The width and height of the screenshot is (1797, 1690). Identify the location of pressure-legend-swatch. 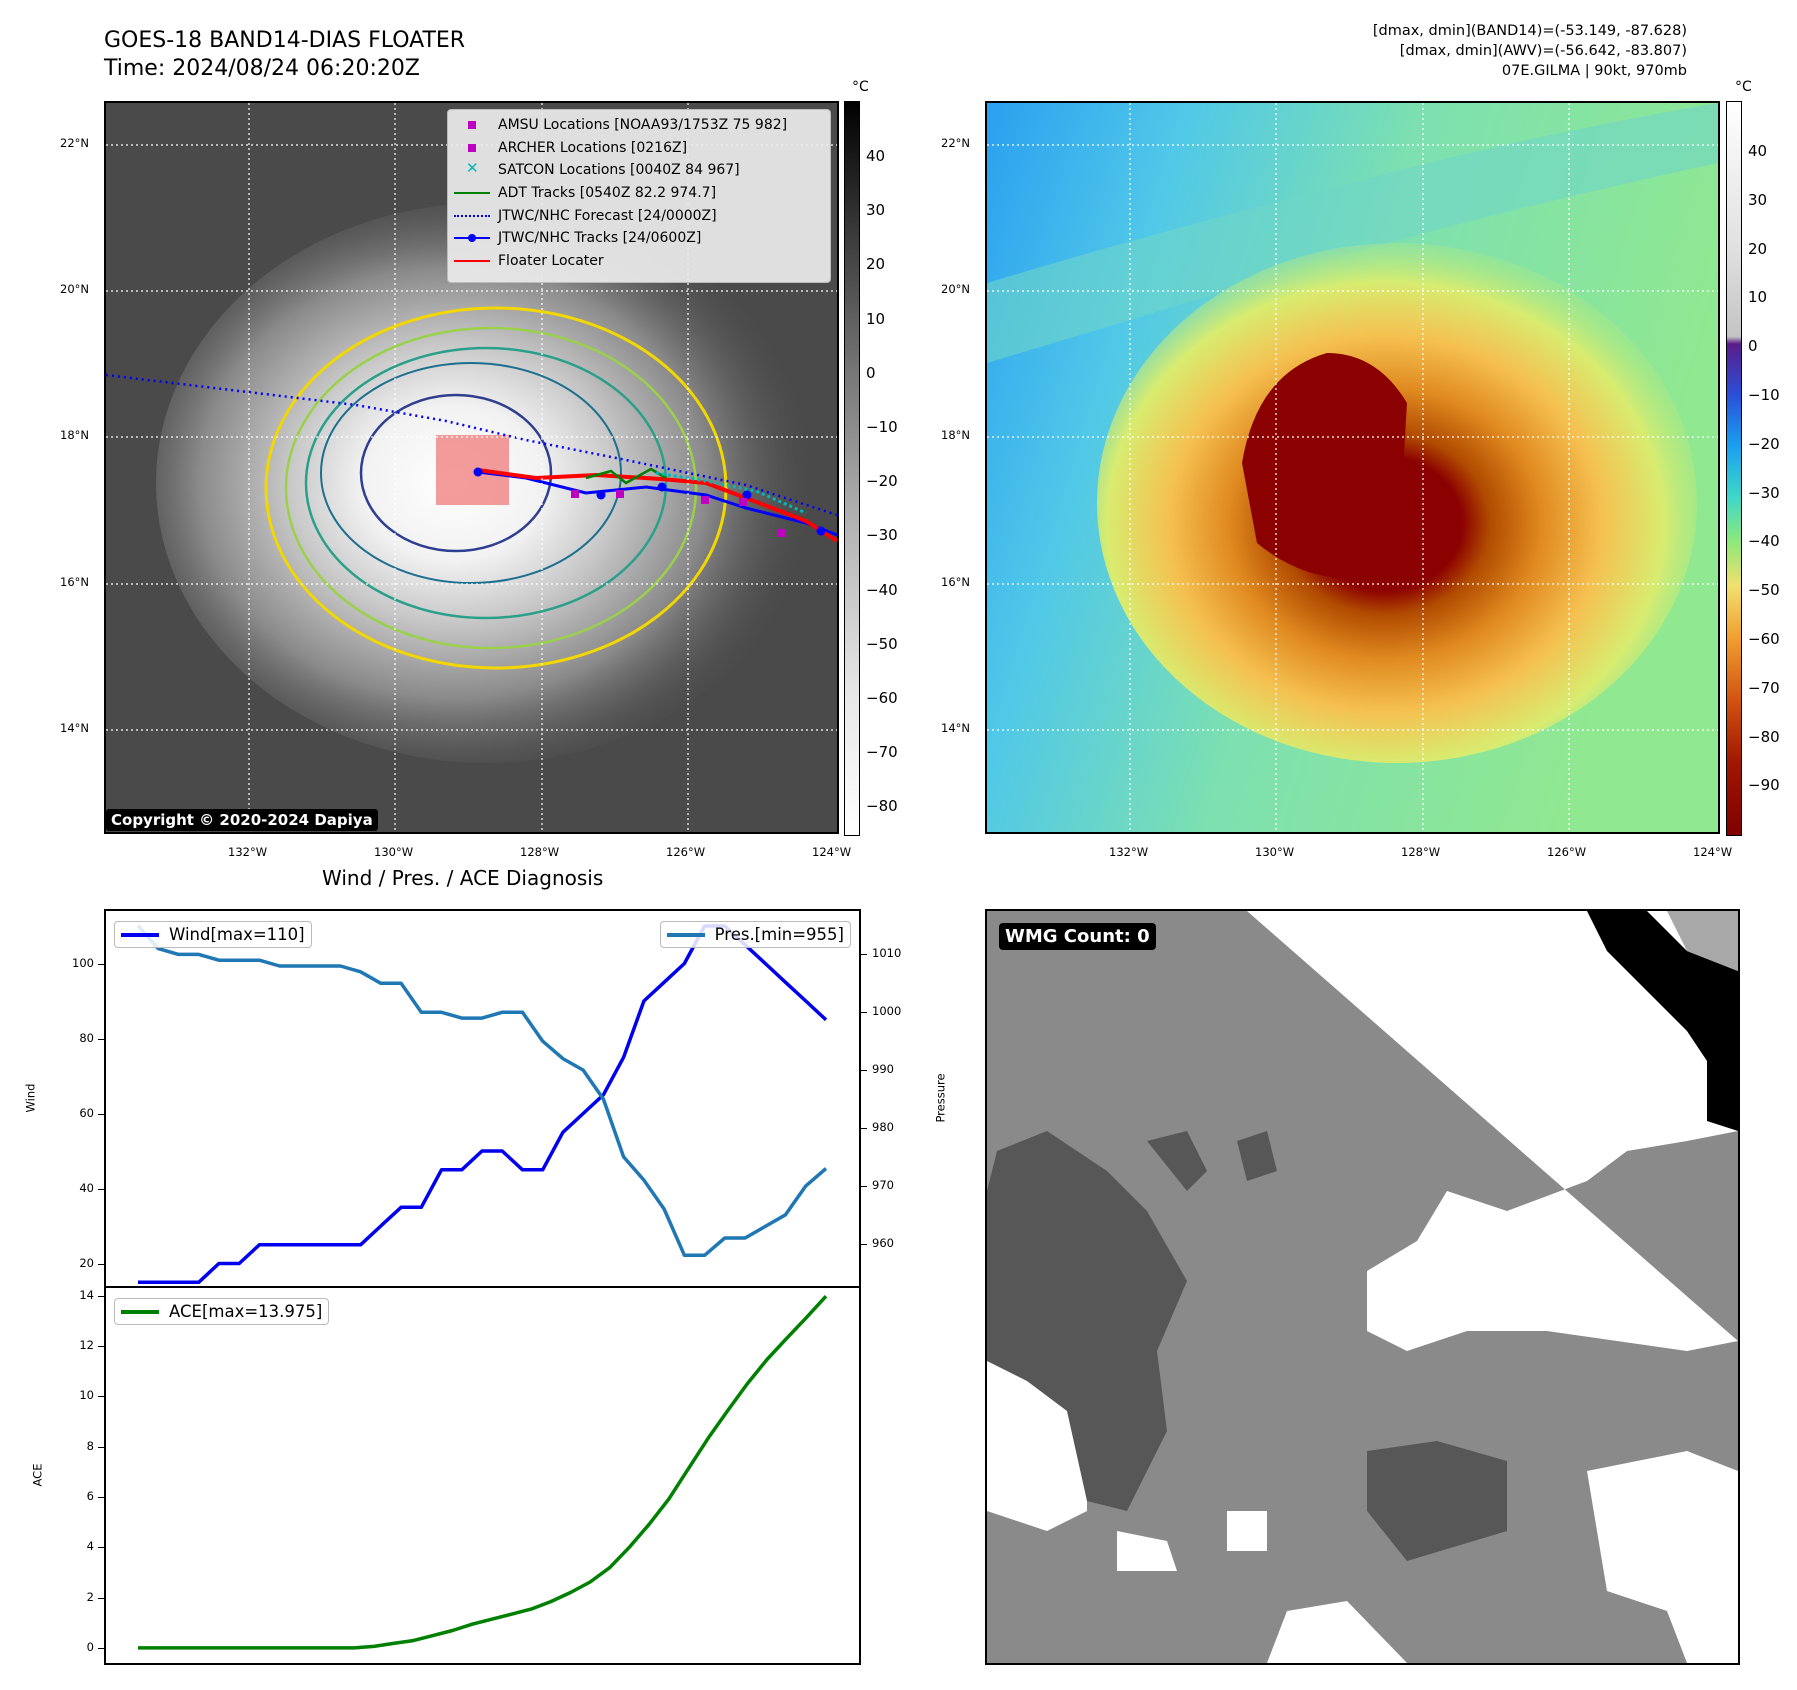
(685, 934).